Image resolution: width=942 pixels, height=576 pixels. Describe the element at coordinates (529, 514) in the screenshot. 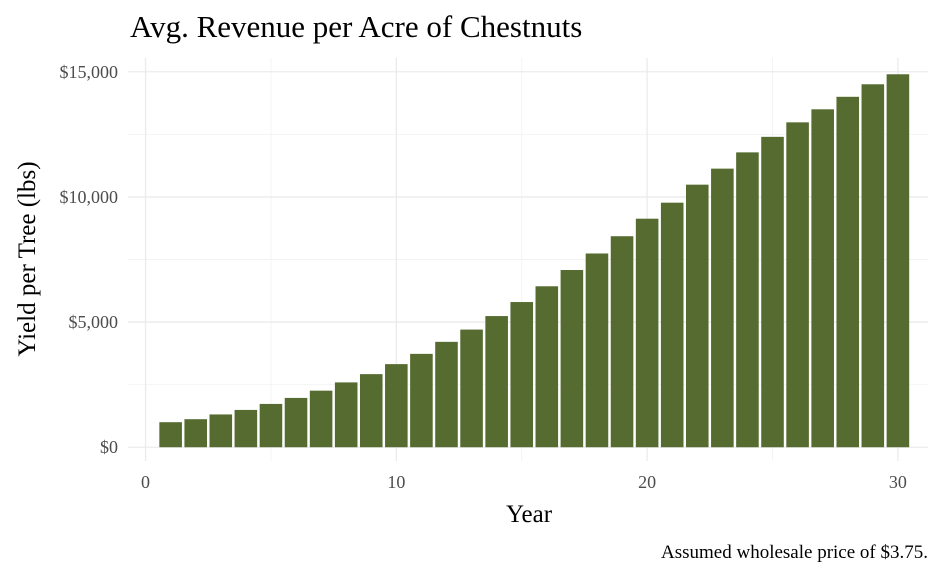

I see `x-axis-title: Year` at that location.